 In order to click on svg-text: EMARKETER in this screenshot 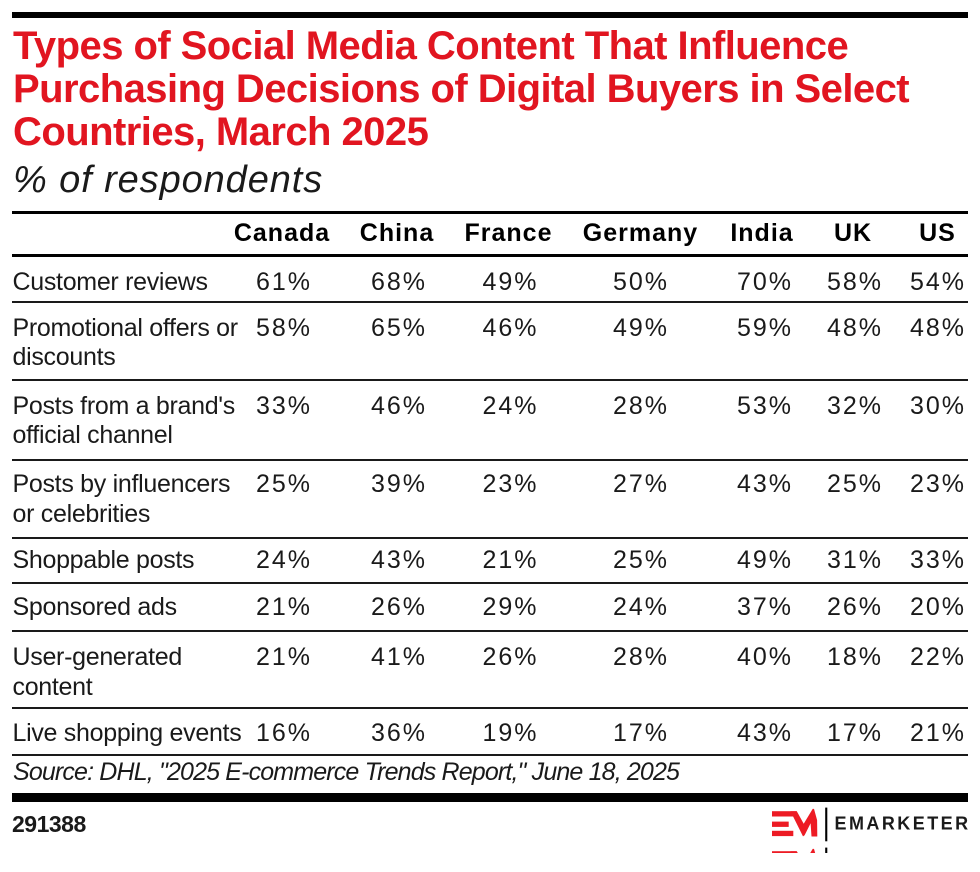, I will do `click(903, 824)`.